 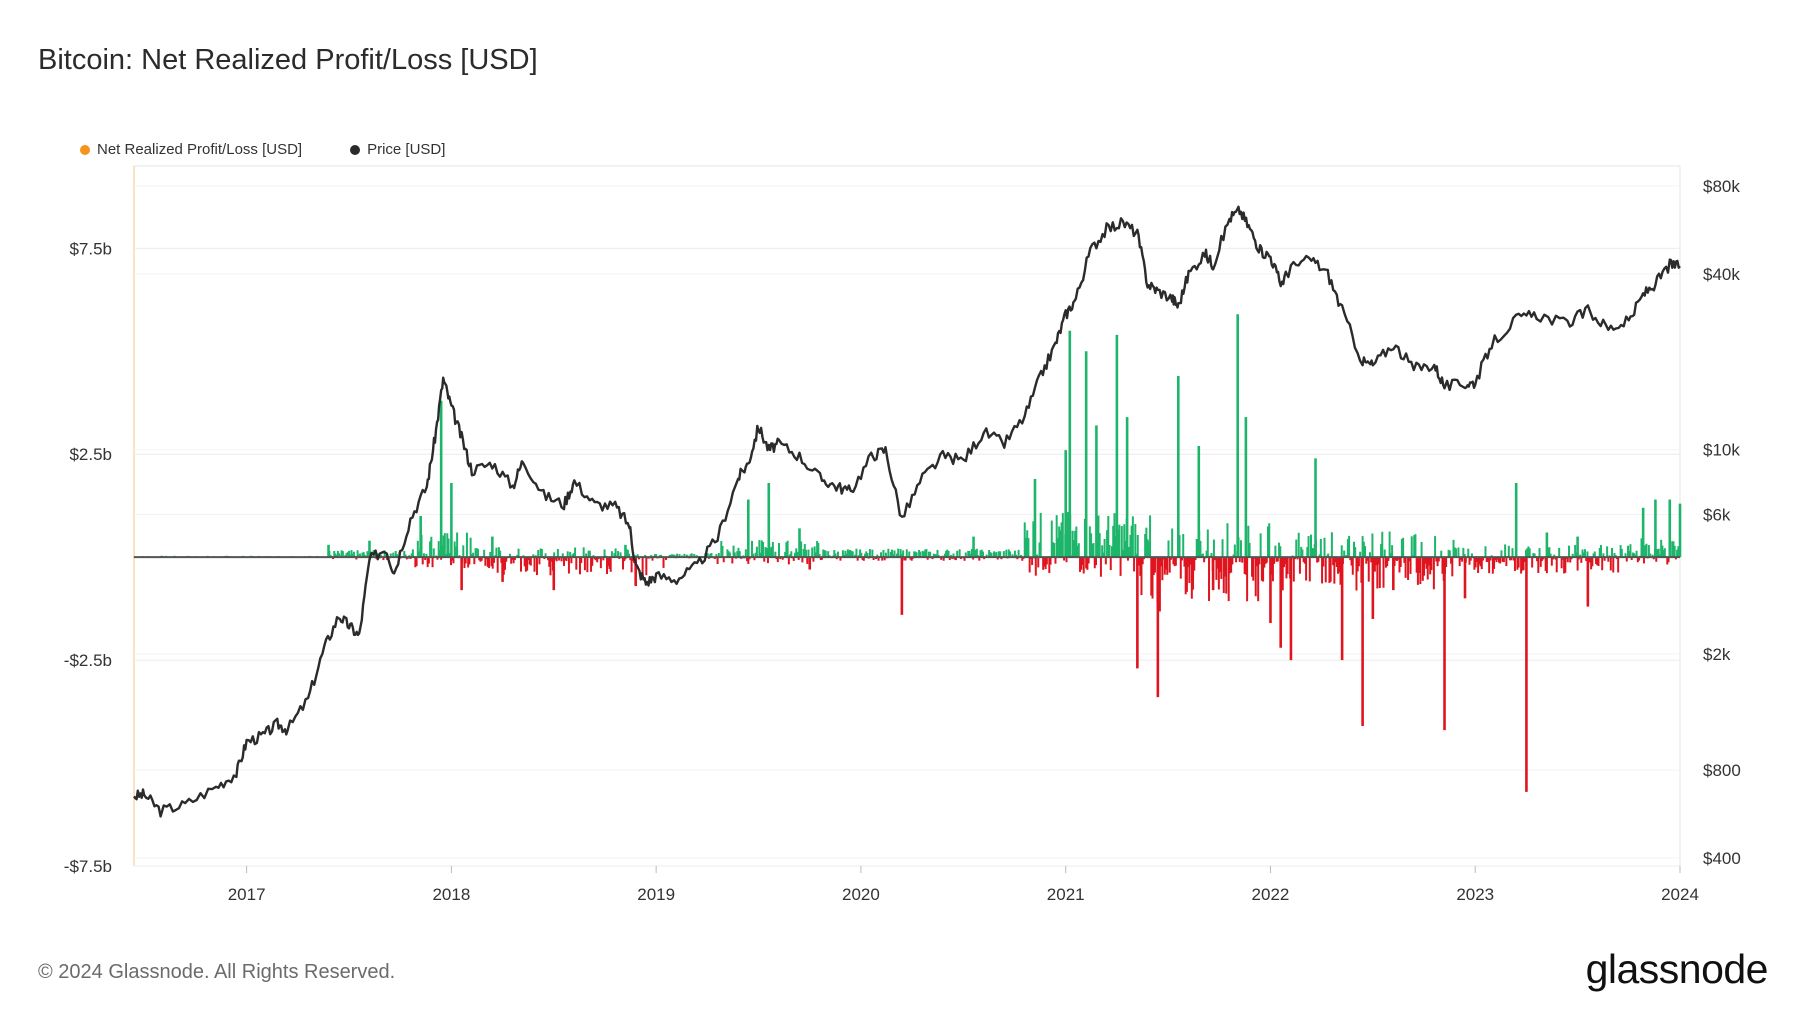 I want to click on right-tick-label: $800, so click(x=1722, y=770).